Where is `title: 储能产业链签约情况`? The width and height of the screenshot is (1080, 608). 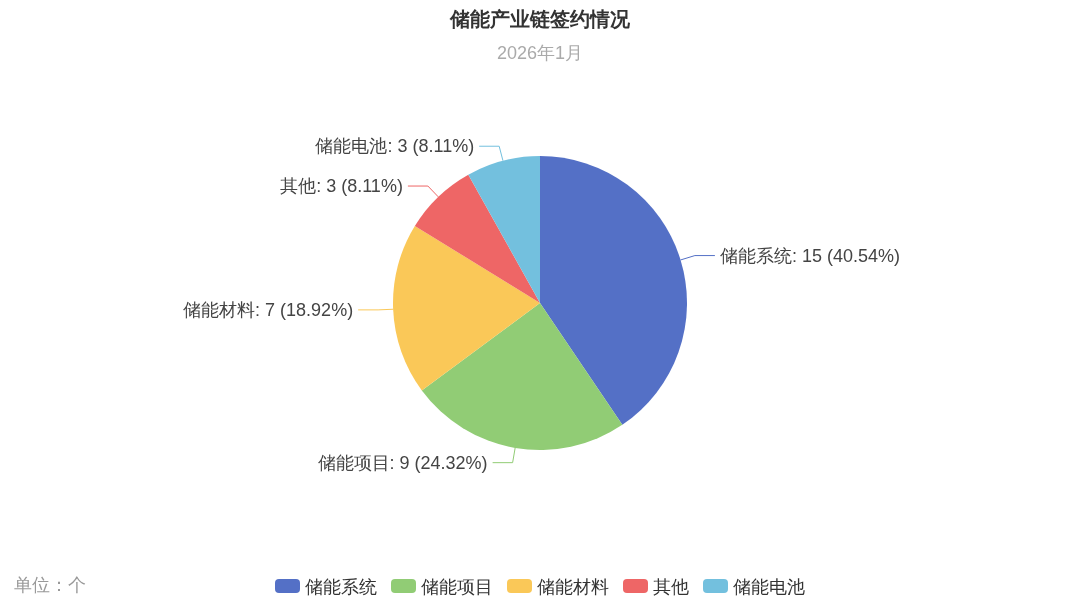
title: 储能产业链签约情况 is located at coordinates (540, 19).